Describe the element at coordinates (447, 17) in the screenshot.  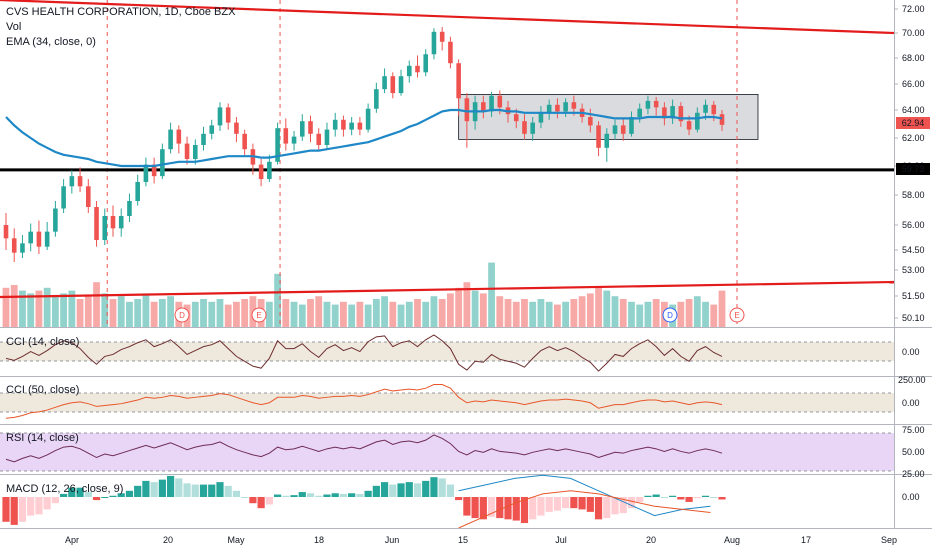
I see `resistance-trendline` at that location.